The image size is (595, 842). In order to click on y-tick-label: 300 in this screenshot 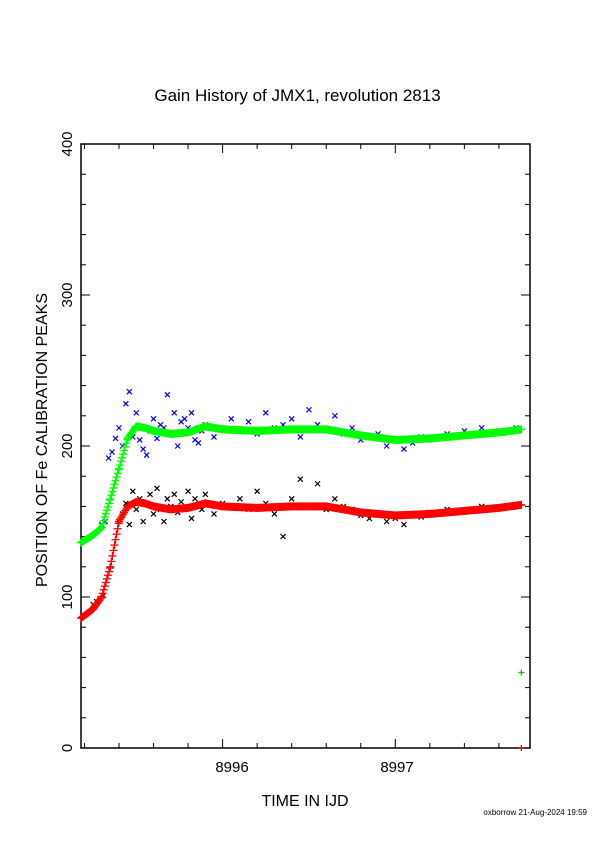, I will do `click(67, 294)`.